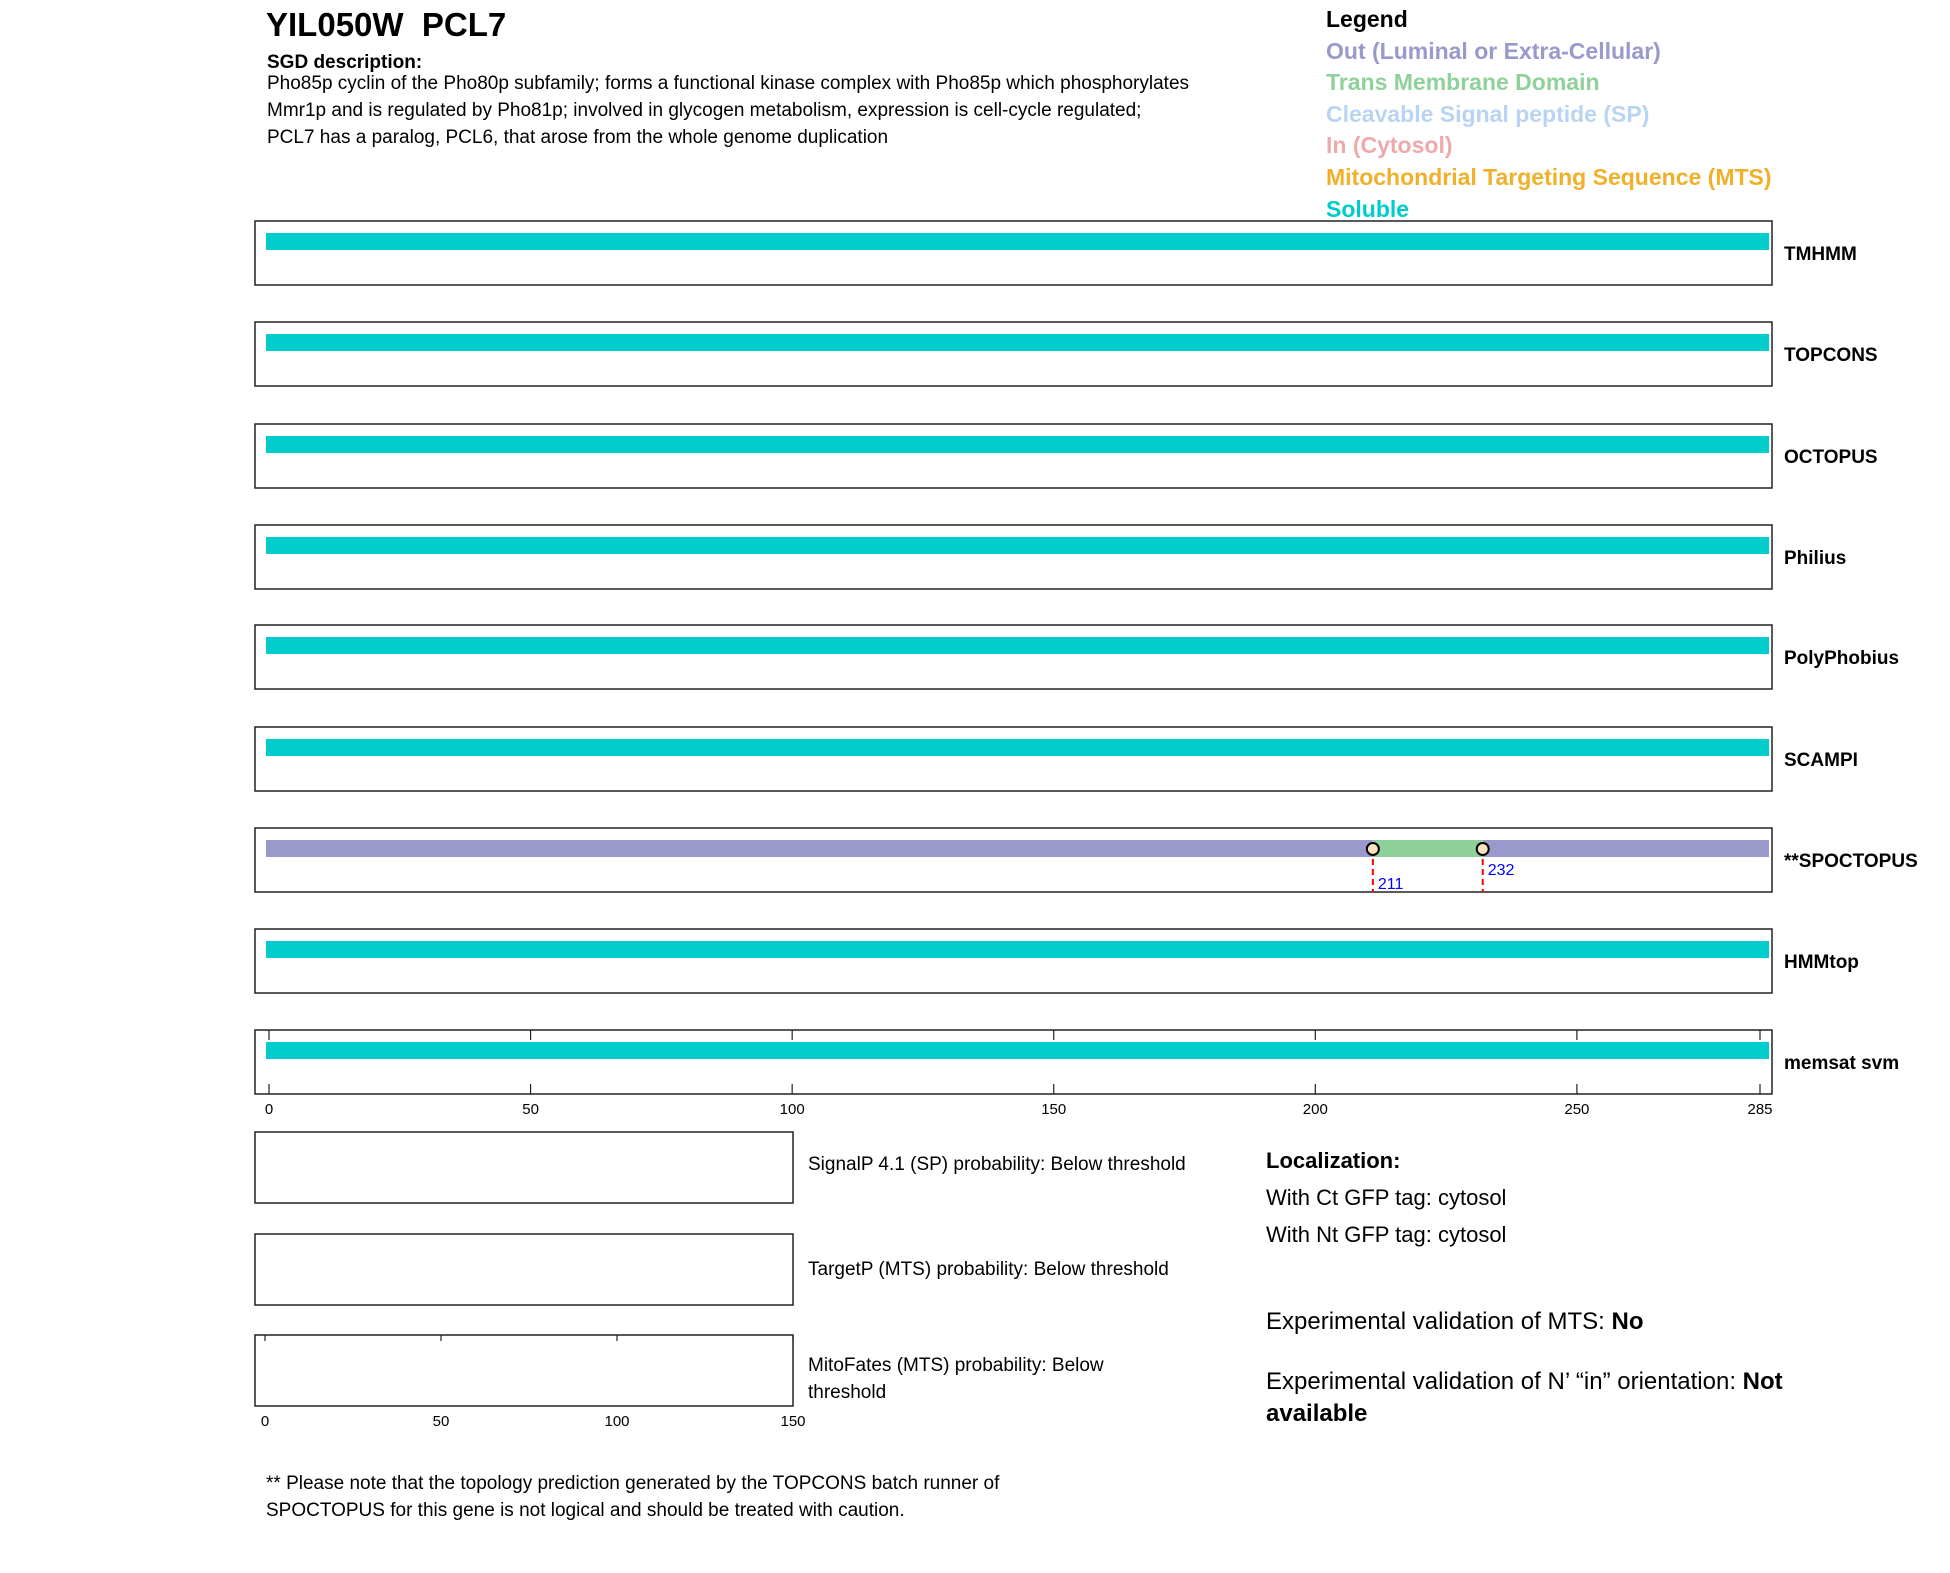  I want to click on track-label: PolyPhobius, so click(1841, 658).